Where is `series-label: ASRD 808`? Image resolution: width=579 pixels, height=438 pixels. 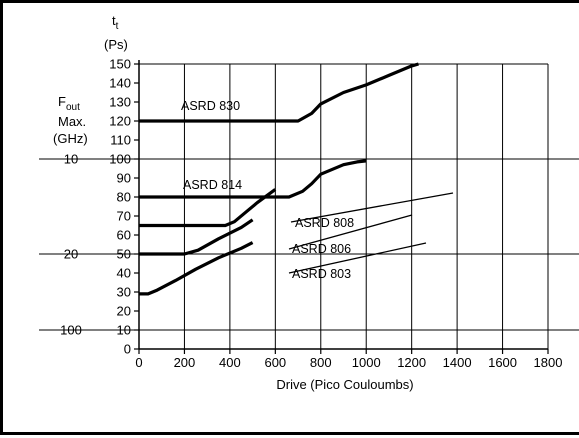
series-label: ASRD 808 is located at coordinates (324, 223).